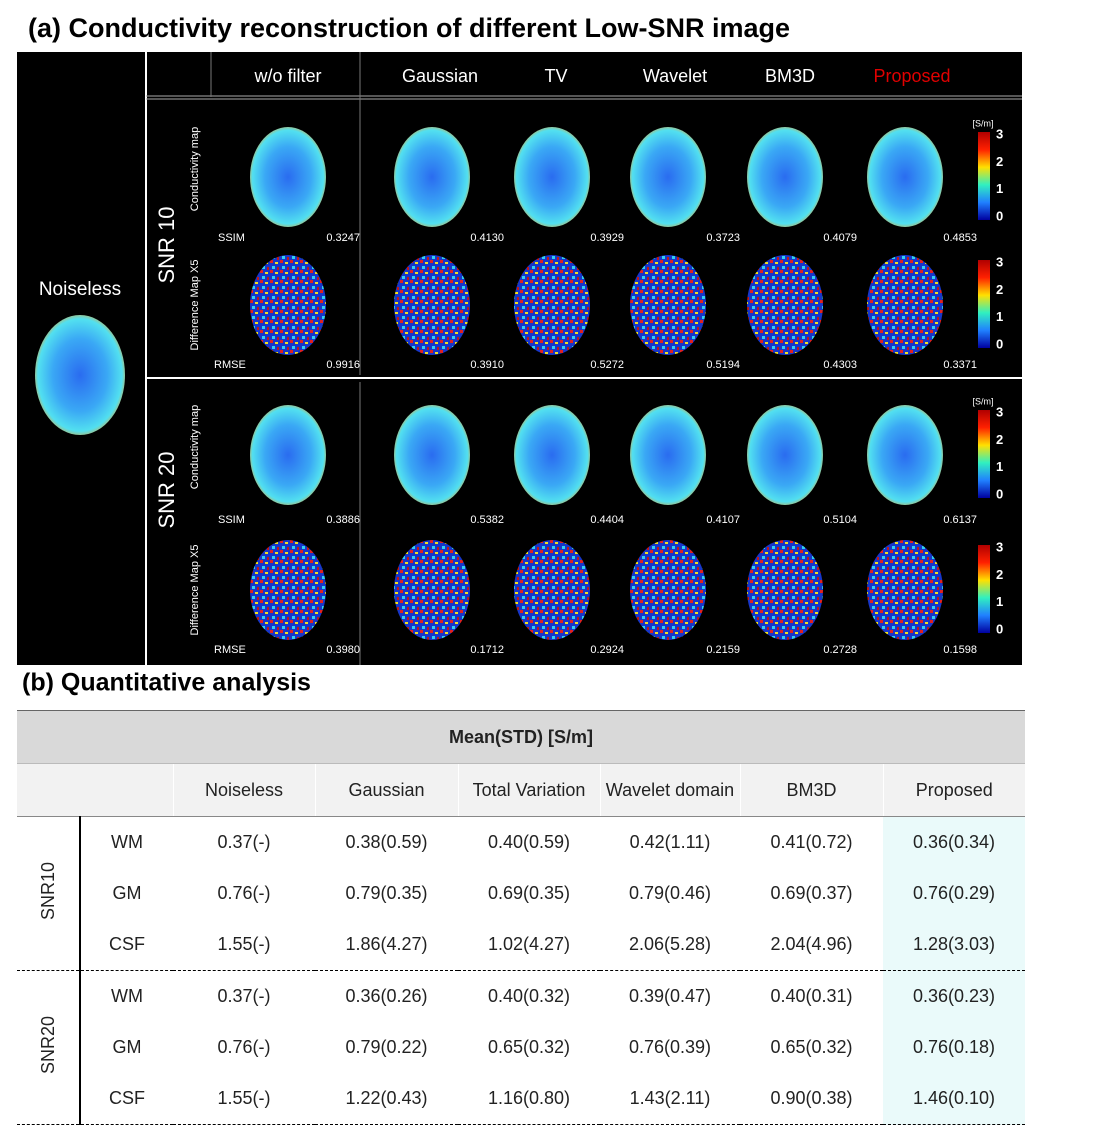  Describe the element at coordinates (487, 520) in the screenshot. I see `ssim-value: 0.5382` at that location.